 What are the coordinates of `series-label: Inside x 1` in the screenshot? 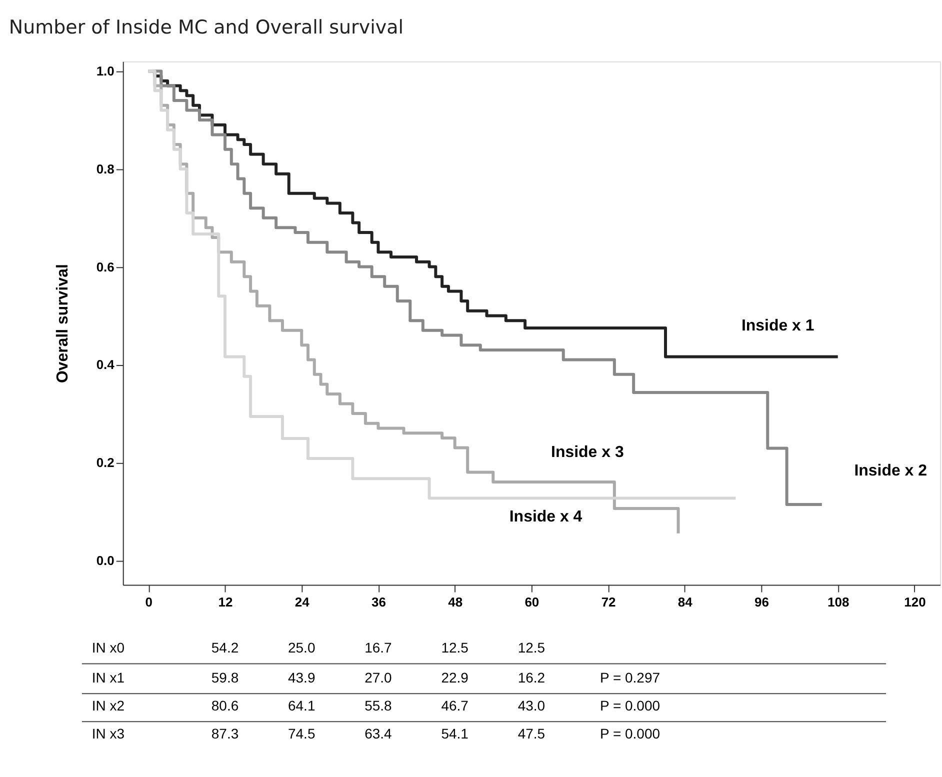 It's located at (777, 326).